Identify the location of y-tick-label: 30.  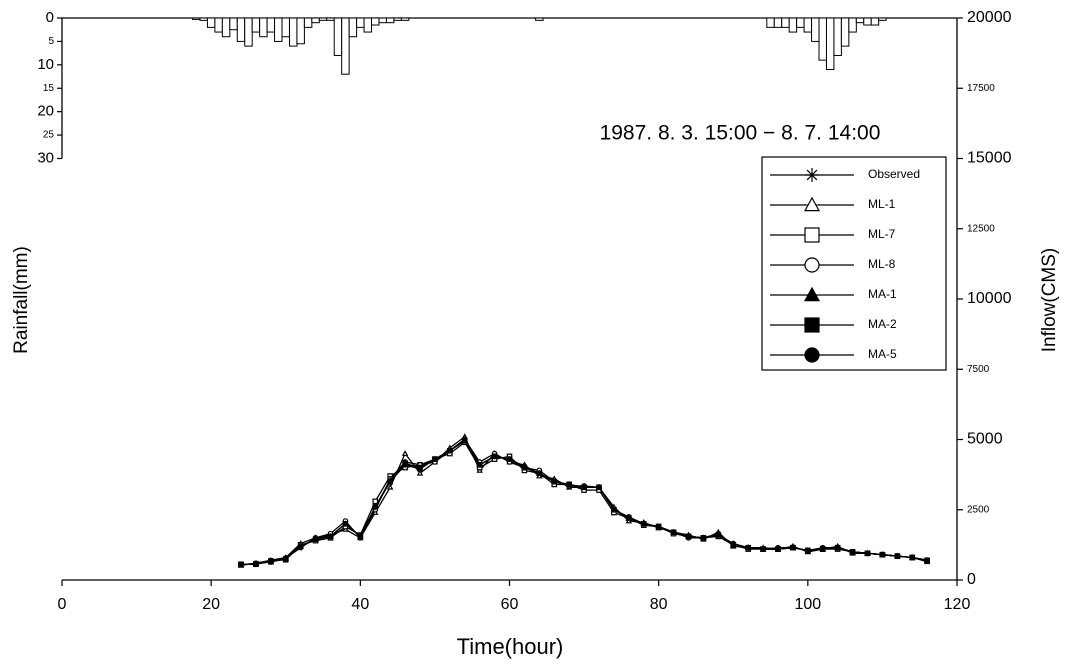
(45, 157).